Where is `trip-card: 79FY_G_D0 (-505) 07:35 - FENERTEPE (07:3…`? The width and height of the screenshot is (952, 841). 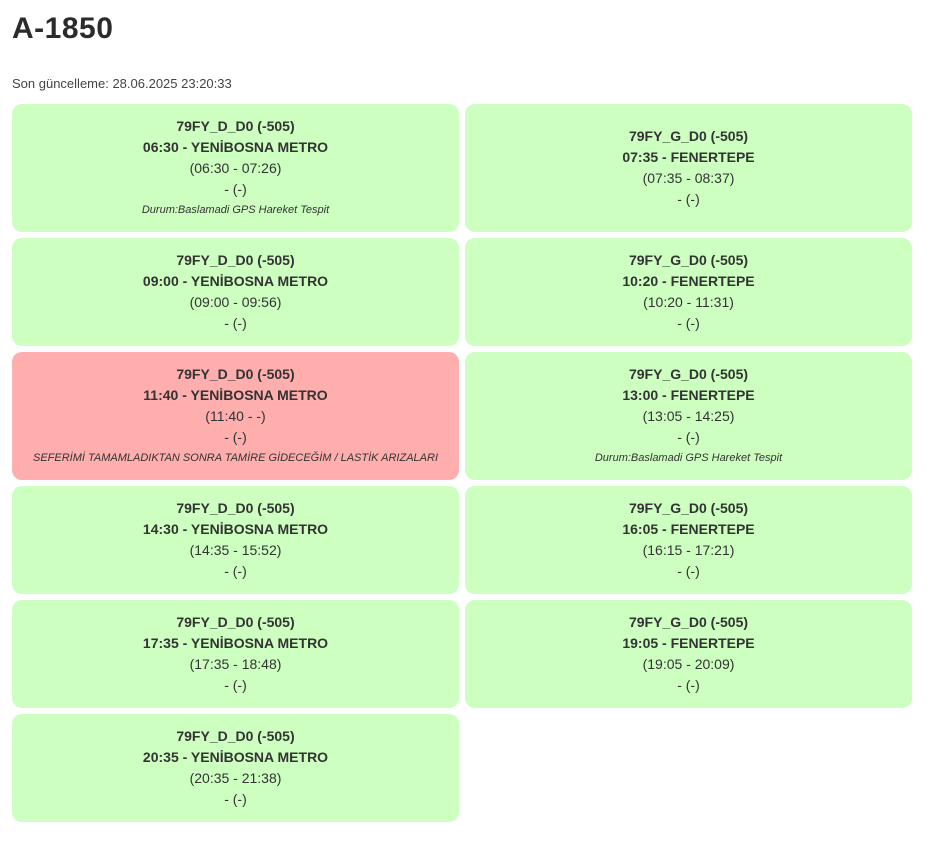
trip-card: 79FY_G_D0 (-505) 07:35 - FENERTEPE (07:3… is located at coordinates (688, 168).